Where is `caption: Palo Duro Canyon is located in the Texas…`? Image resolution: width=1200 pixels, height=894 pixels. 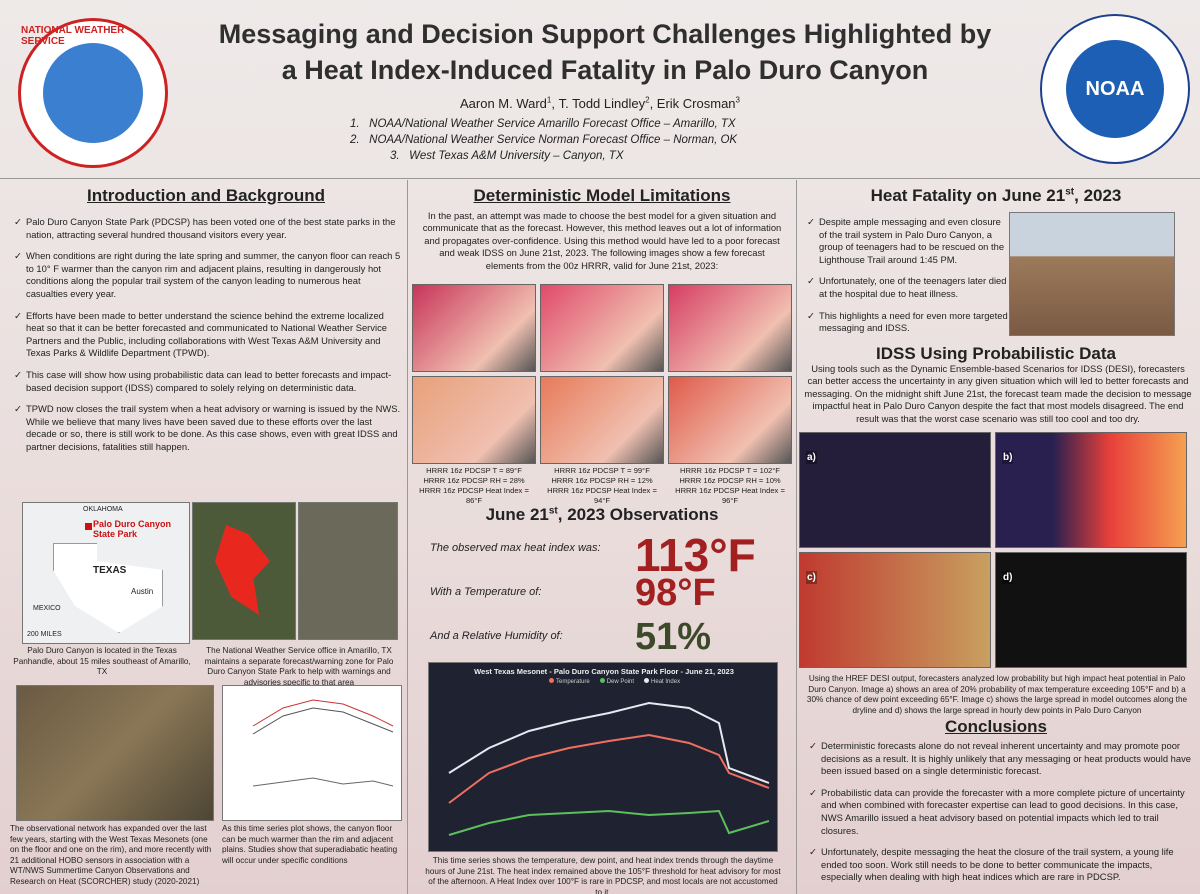
caption: Palo Duro Canyon is located in the Texas… is located at coordinates (102, 661).